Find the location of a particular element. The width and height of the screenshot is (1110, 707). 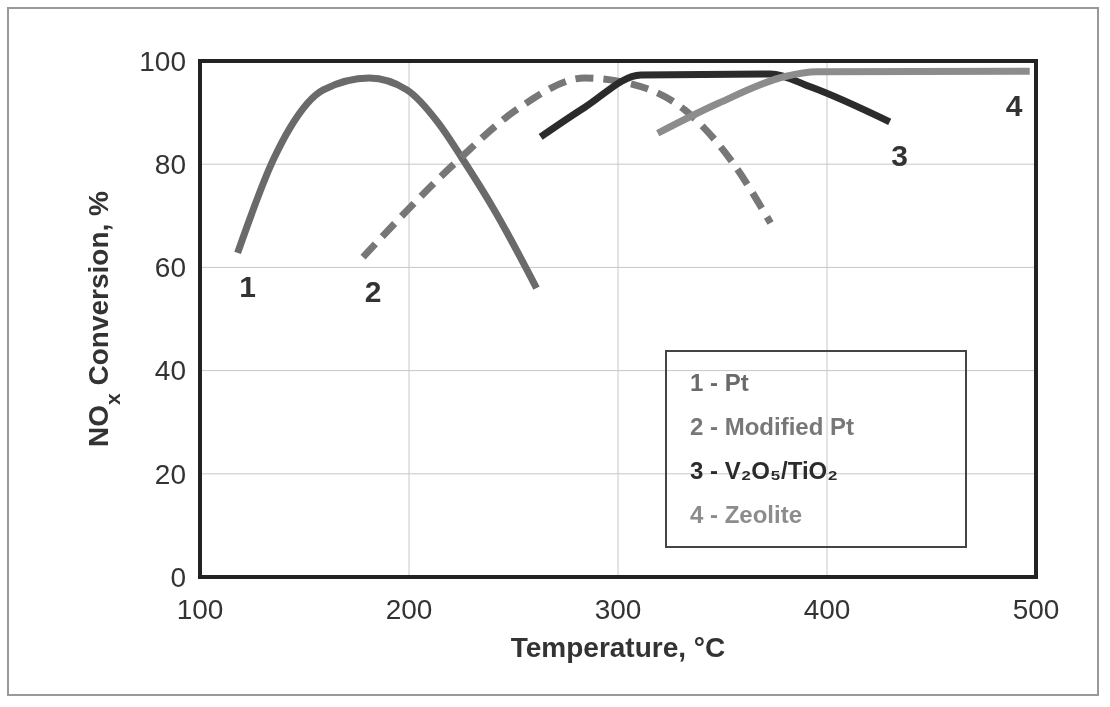

annotation: 2 is located at coordinates (373, 291).